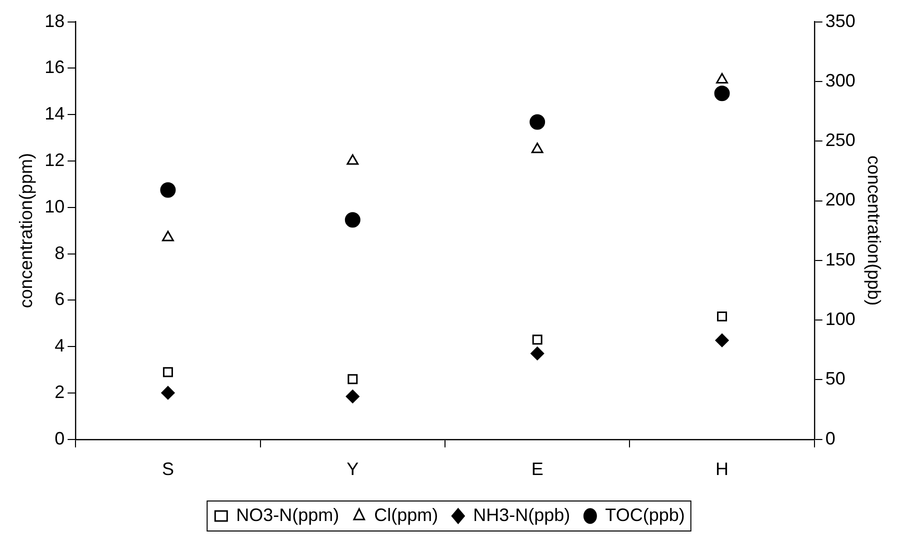 This screenshot has height=553, width=900. Describe the element at coordinates (840, 80) in the screenshot. I see `y2-tick-label: 300` at that location.